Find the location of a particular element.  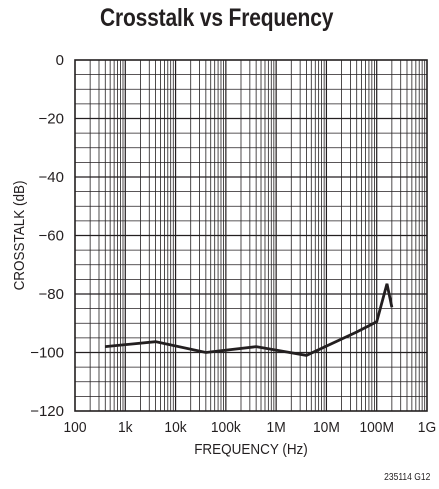

x-tick-label: 100 is located at coordinates (74, 428).